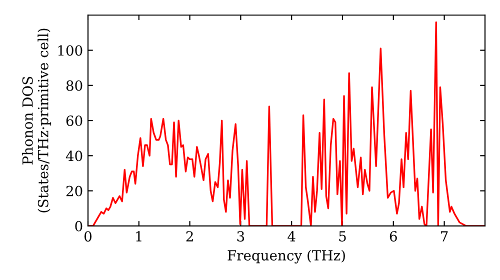 The width and height of the screenshot is (500, 280). What do you see at coordinates (189, 236) in the screenshot?
I see `x-tick-label: 2` at bounding box center [189, 236].